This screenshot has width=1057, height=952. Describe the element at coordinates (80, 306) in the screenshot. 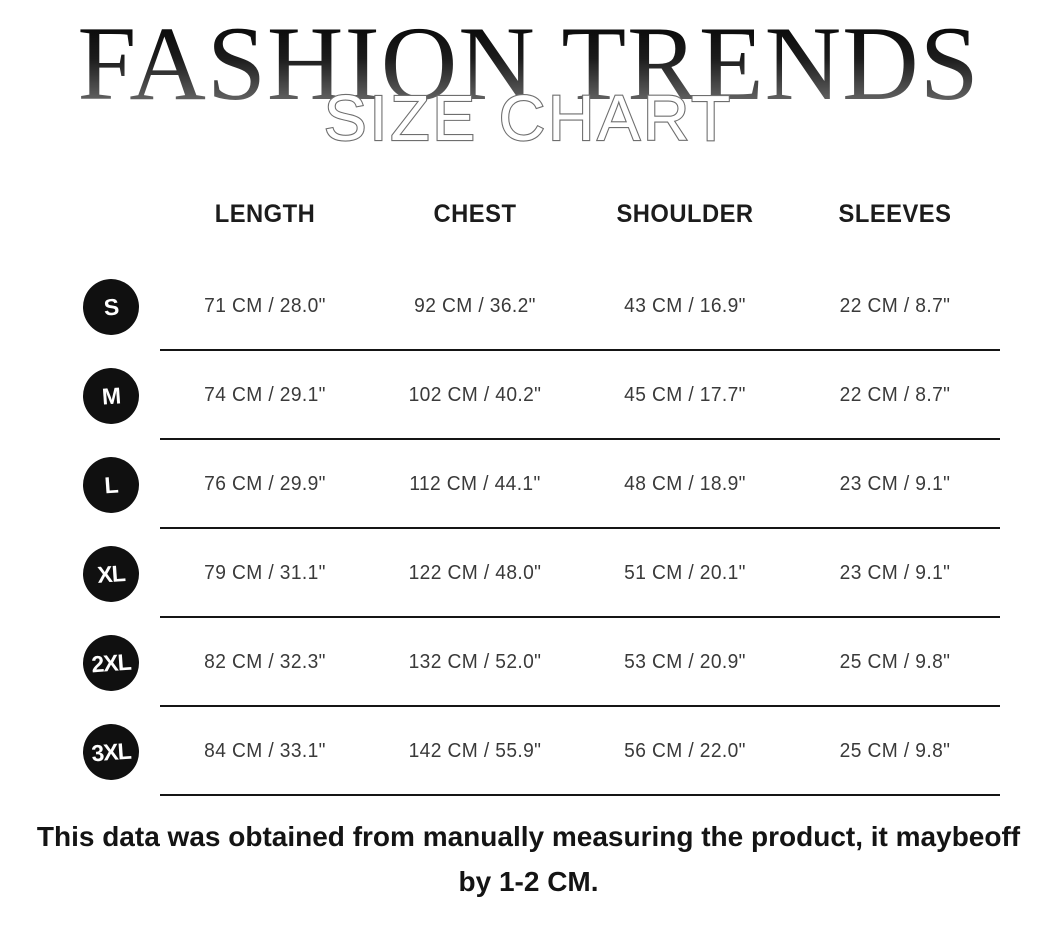

I see `badge-cell: S` at that location.